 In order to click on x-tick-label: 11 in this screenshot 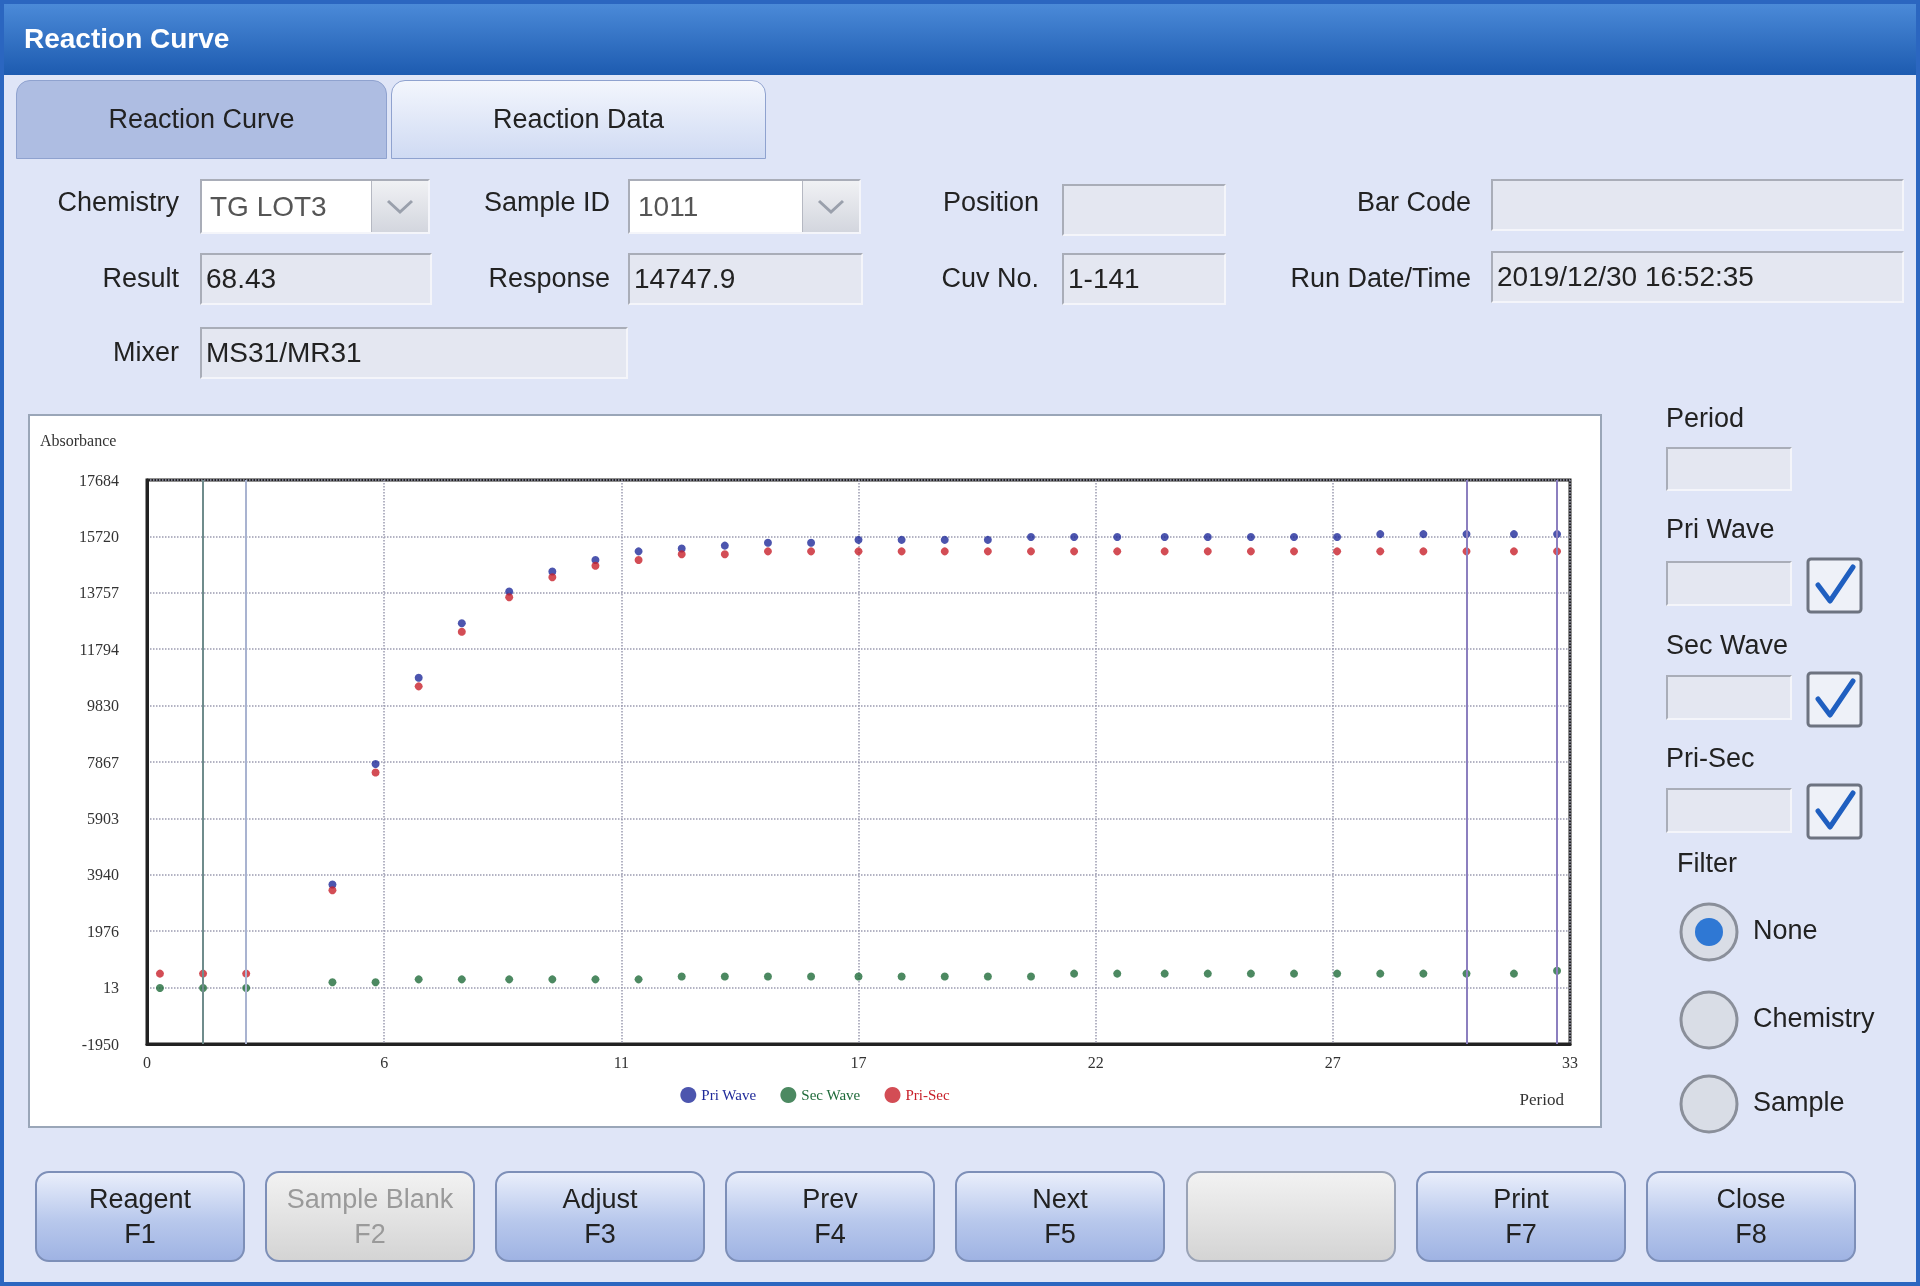, I will do `click(621, 1062)`.